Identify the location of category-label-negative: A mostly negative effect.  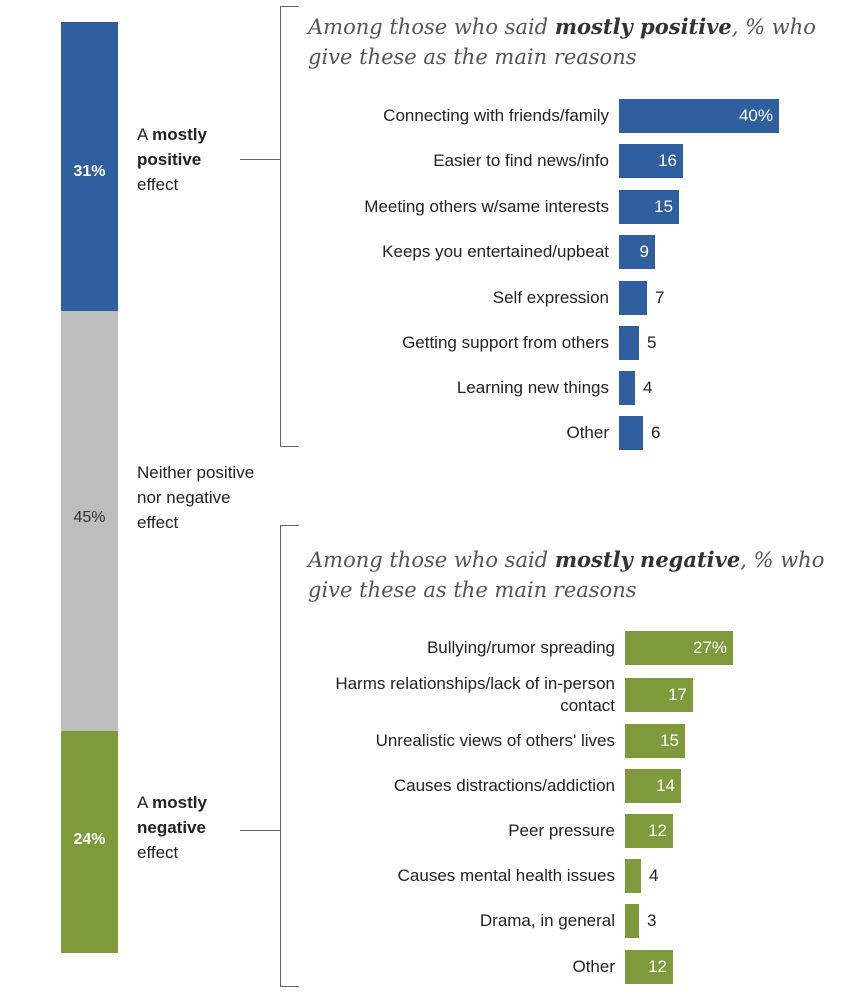
(172, 827).